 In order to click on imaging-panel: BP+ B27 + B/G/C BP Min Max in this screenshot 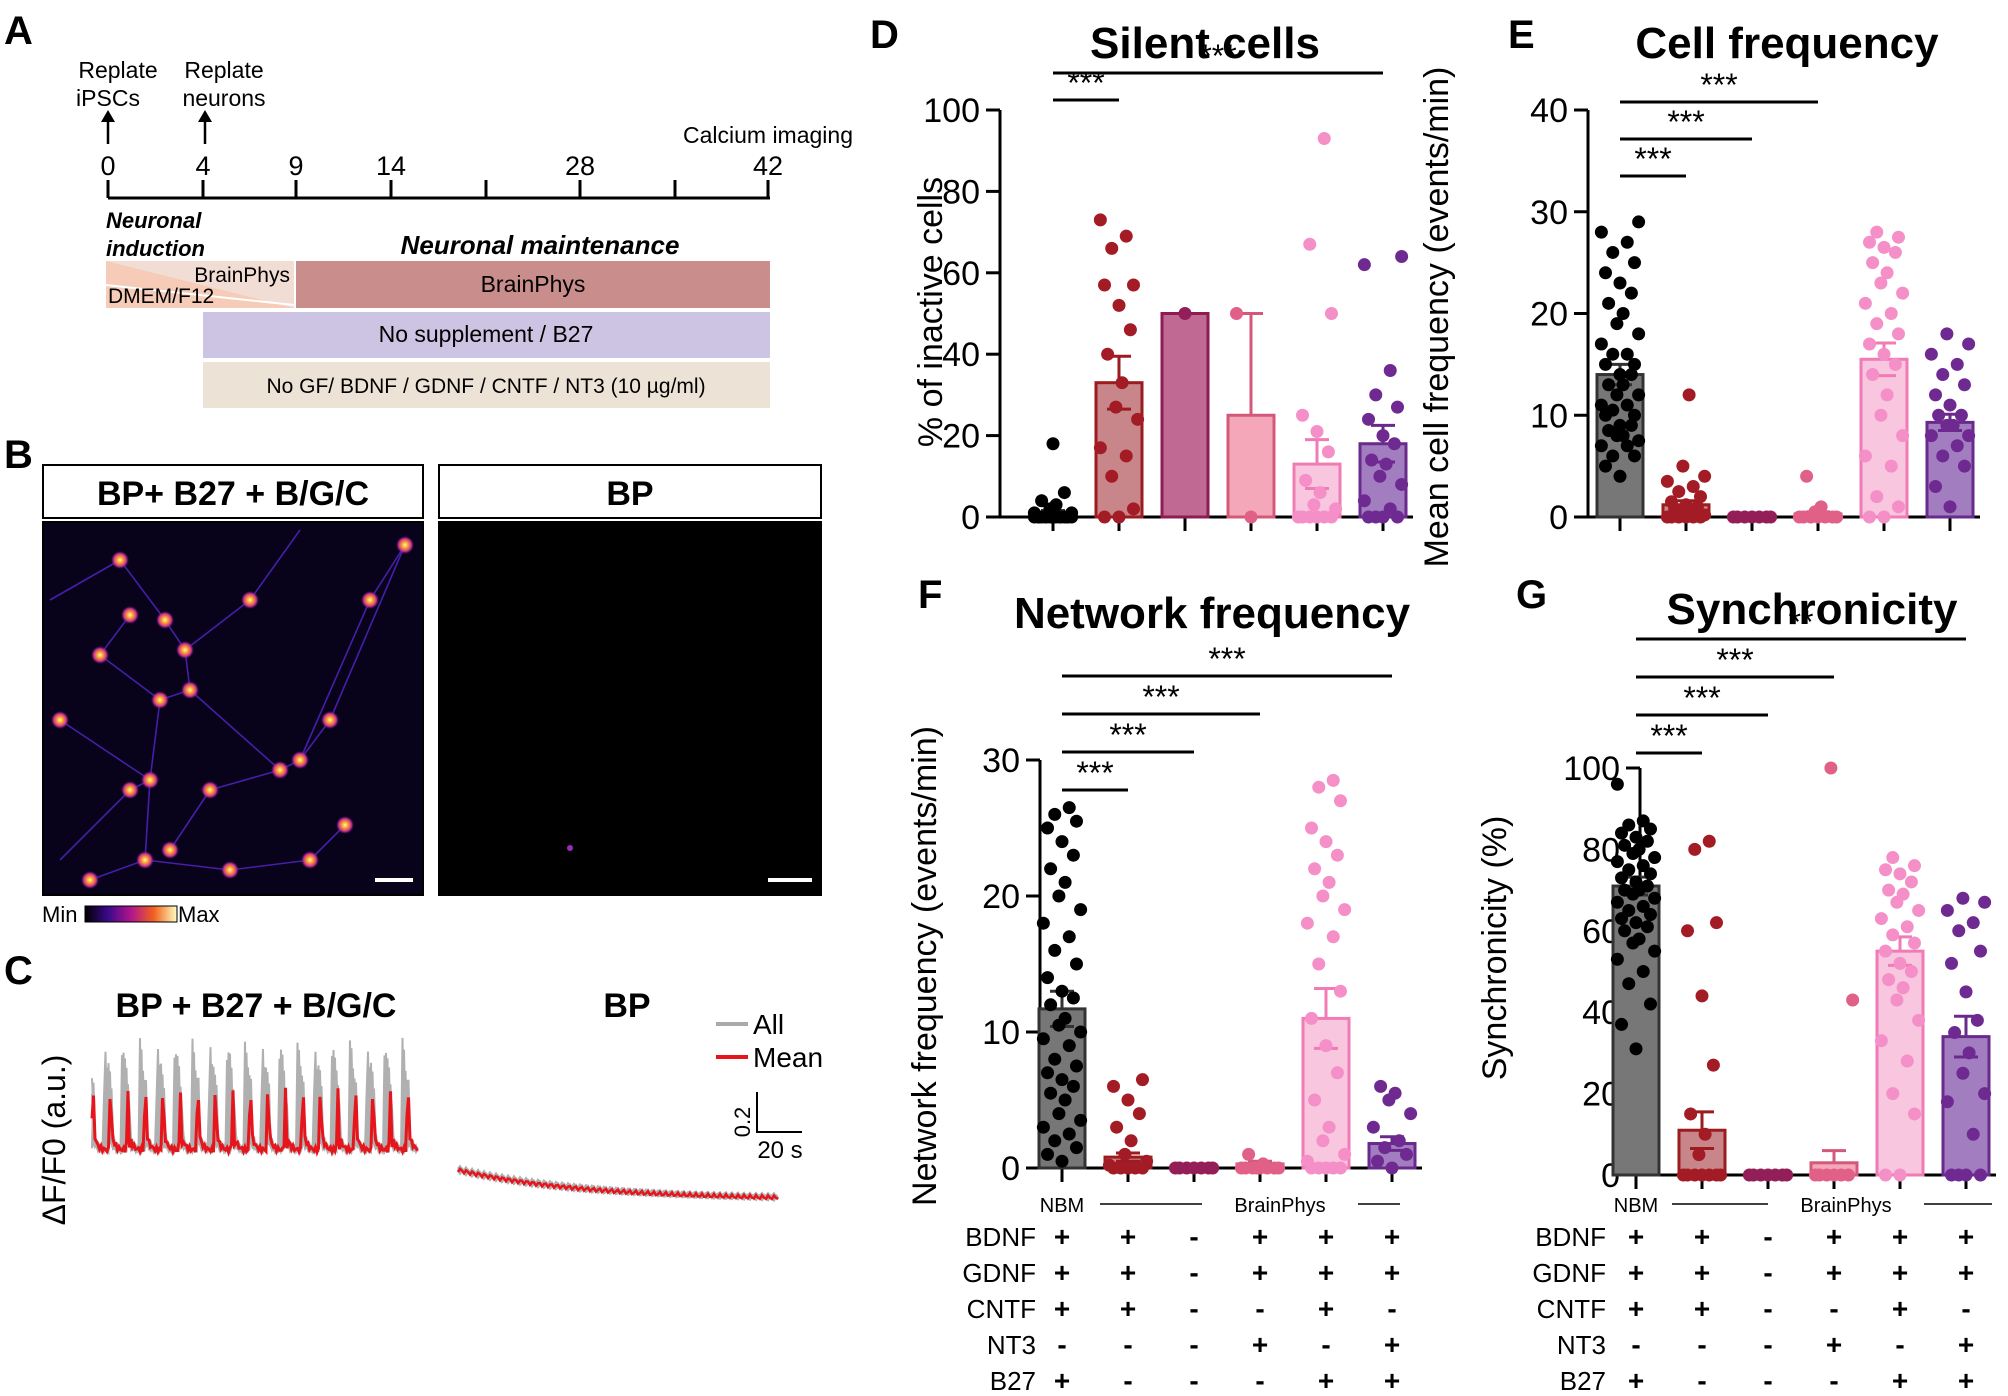, I will do `click(432, 695)`.